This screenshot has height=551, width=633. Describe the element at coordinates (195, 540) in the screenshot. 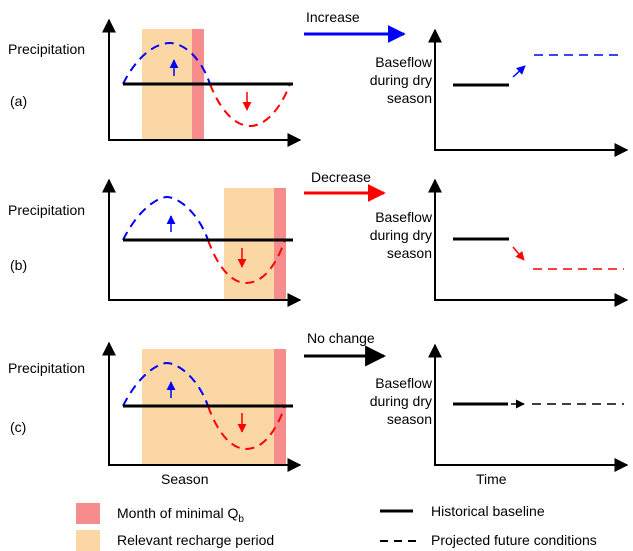

I see `recharge-period-label: Relevant recharge period` at that location.